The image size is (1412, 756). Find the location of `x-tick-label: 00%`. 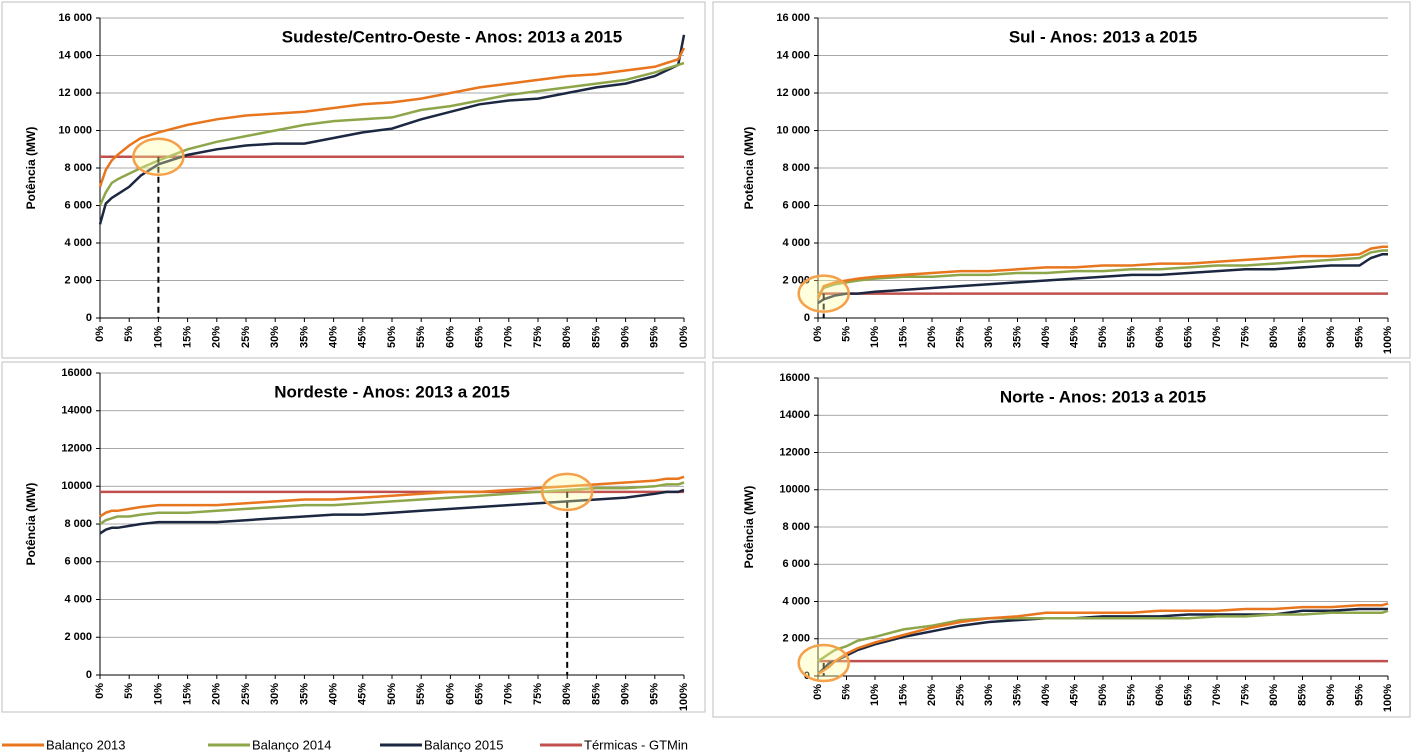

x-tick-label: 00% is located at coordinates (684, 337).